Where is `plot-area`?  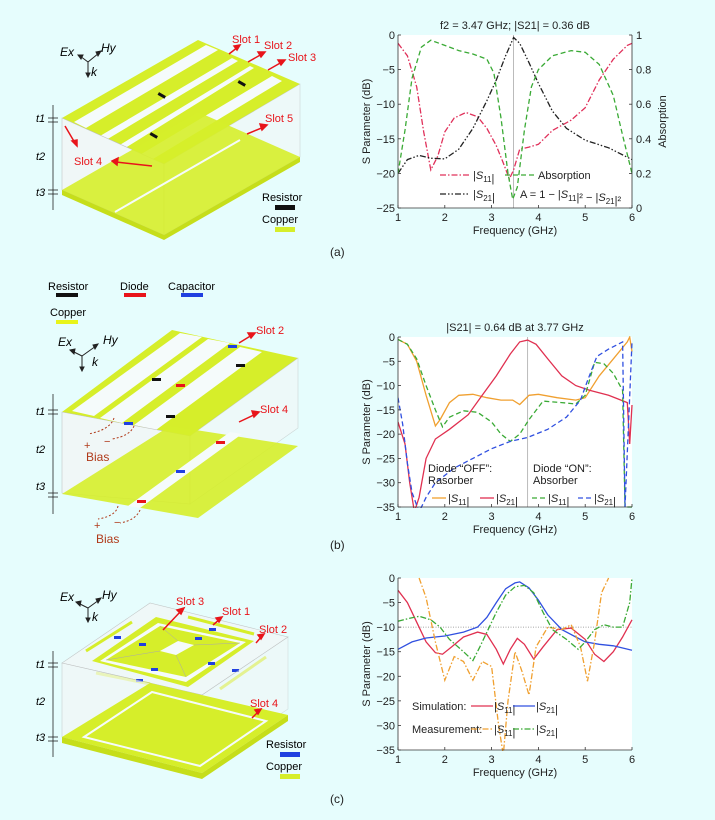
plot-area is located at coordinates (515, 664).